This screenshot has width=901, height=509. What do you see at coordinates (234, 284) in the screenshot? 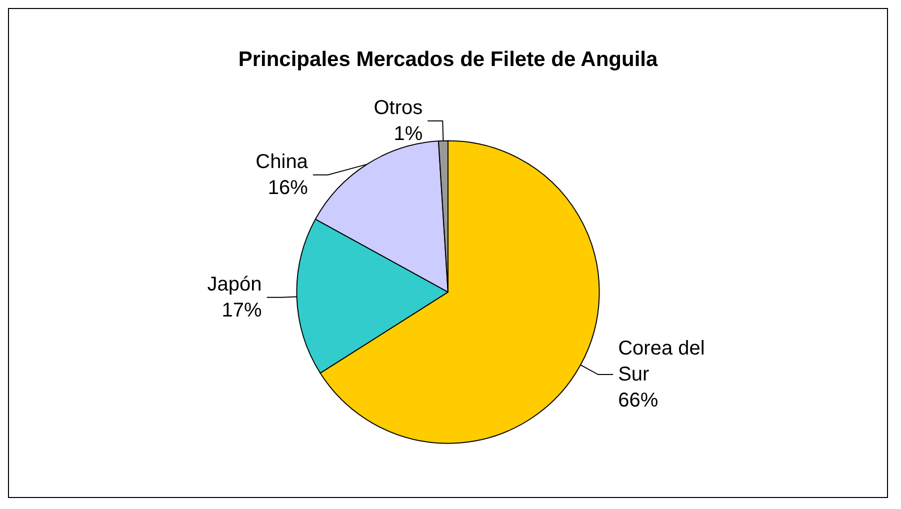
I see `slice-label: Japón` at bounding box center [234, 284].